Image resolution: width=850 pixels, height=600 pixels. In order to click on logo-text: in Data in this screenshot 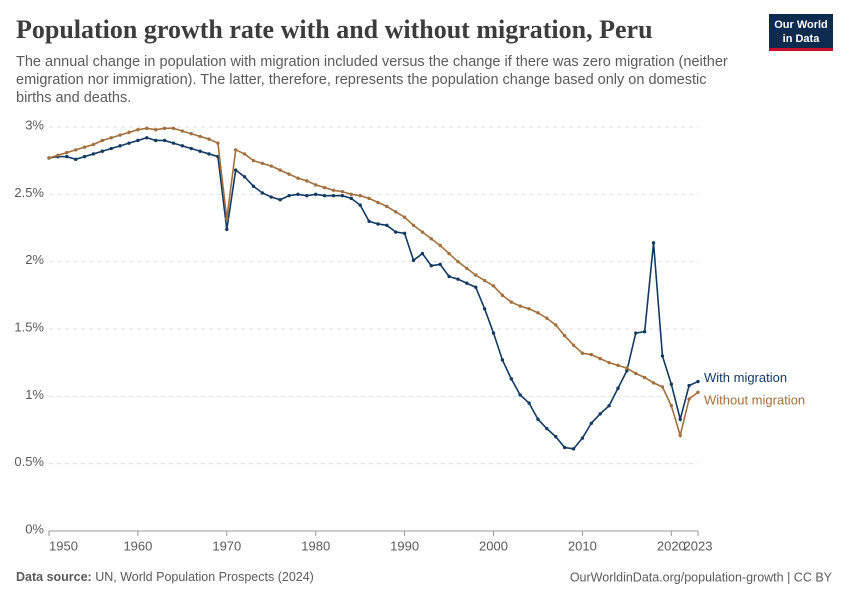, I will do `click(802, 39)`.